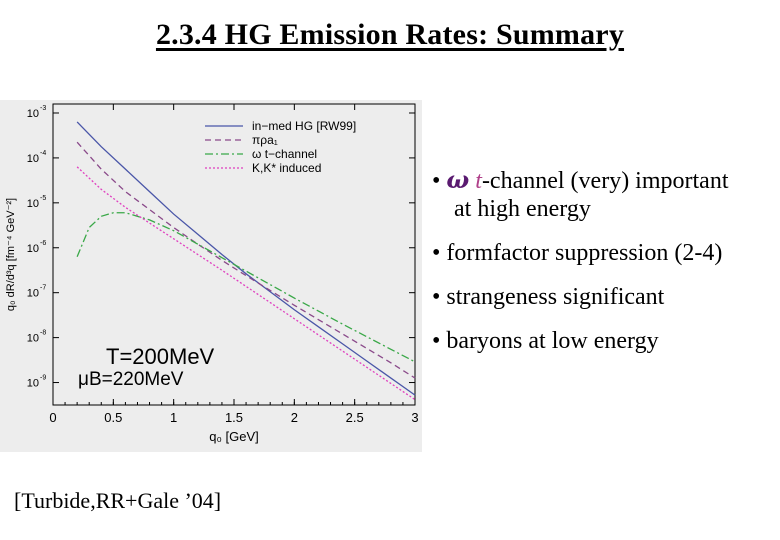 The height and width of the screenshot is (540, 780). What do you see at coordinates (11, 254) in the screenshot?
I see `y-axis-label: q₀ dR/d³q [fm⁻⁴ GeV⁻²]` at bounding box center [11, 254].